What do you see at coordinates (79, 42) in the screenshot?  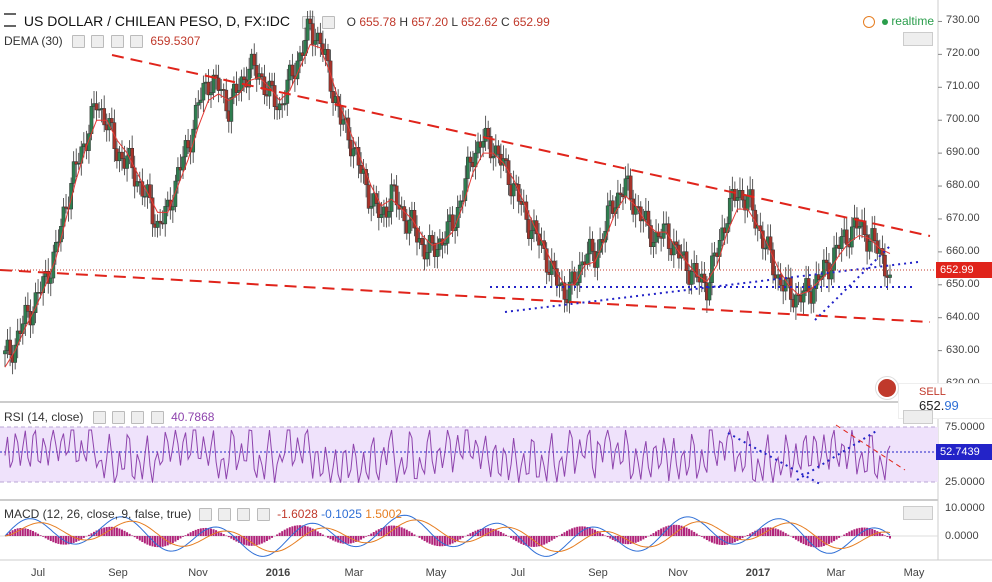 I see `dema-eye-icon` at bounding box center [79, 42].